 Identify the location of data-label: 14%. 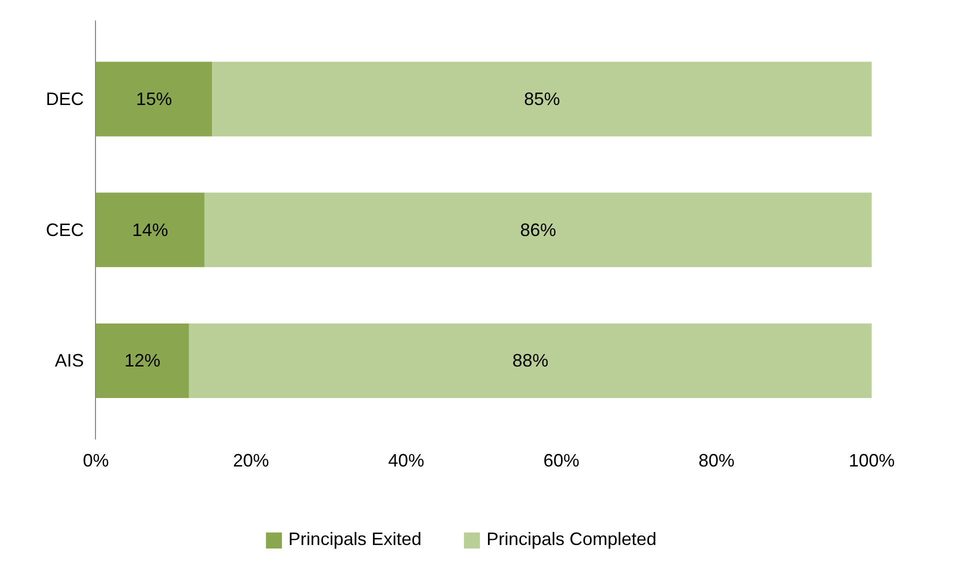
(150, 230).